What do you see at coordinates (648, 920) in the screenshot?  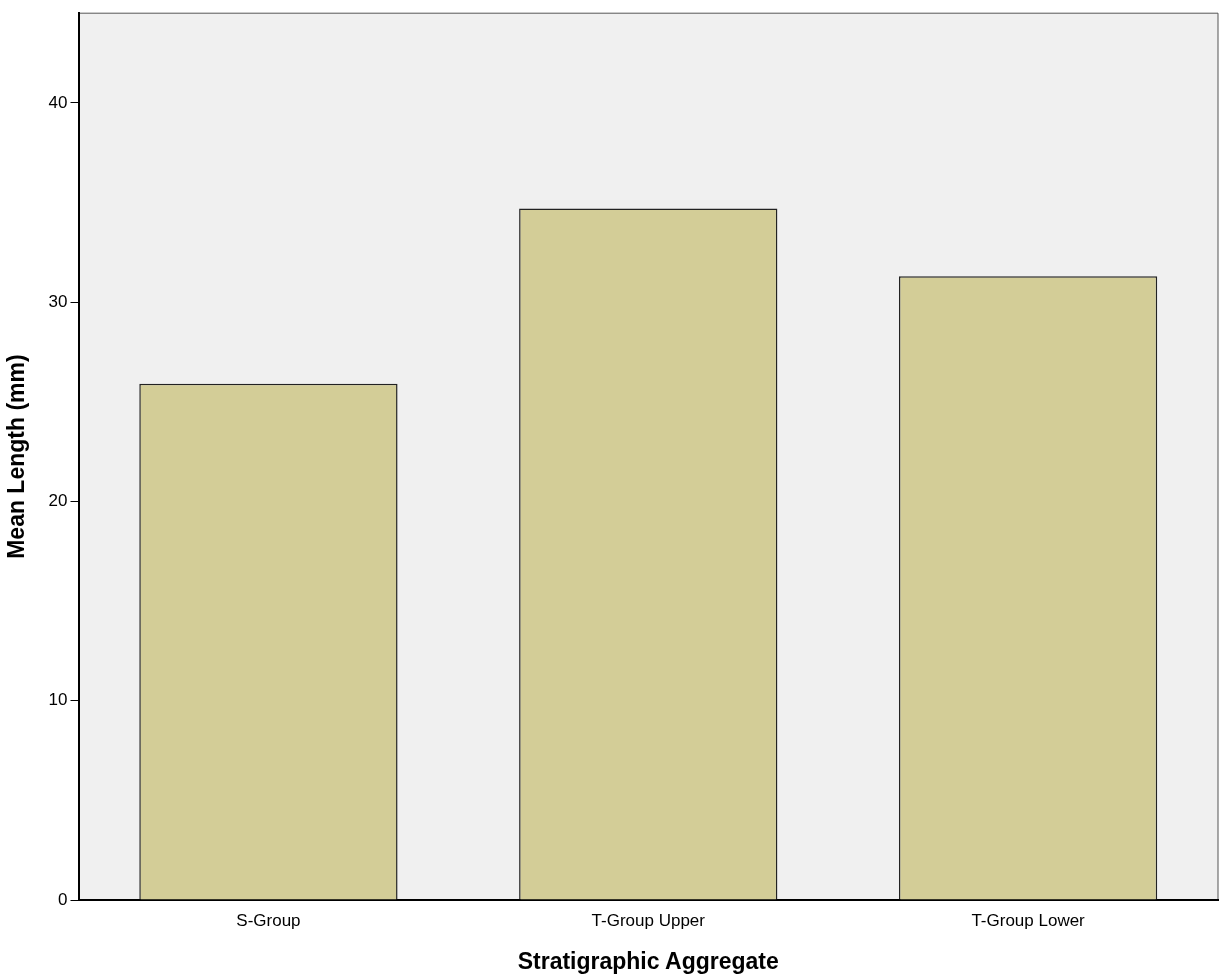 I see `x-tick-label: T-Group Upper` at bounding box center [648, 920].